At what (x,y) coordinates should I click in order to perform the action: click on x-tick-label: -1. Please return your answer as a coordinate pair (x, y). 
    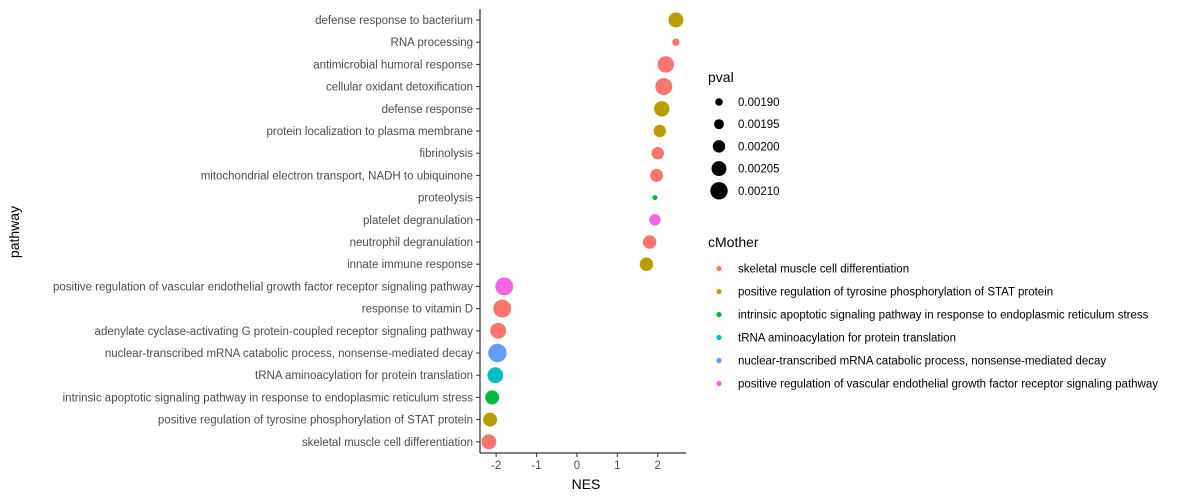
    Looking at the image, I should click on (536, 466).